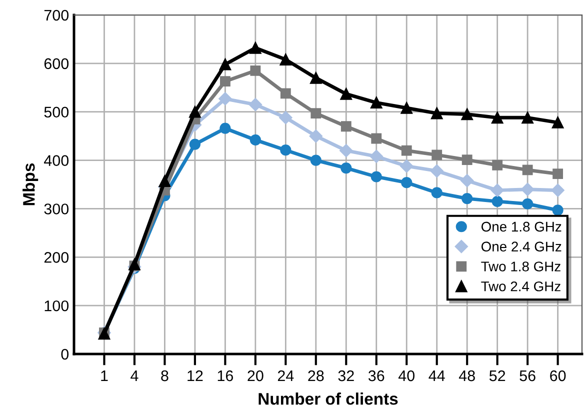  What do you see at coordinates (65, 354) in the screenshot?
I see `y-tick-label: 0` at bounding box center [65, 354].